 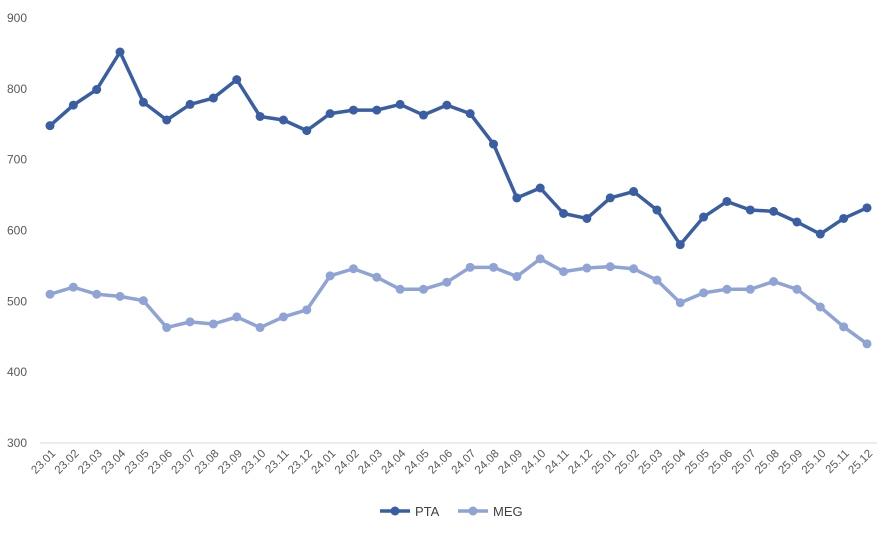 I want to click on x-tick-label: 23.11, so click(x=277, y=462).